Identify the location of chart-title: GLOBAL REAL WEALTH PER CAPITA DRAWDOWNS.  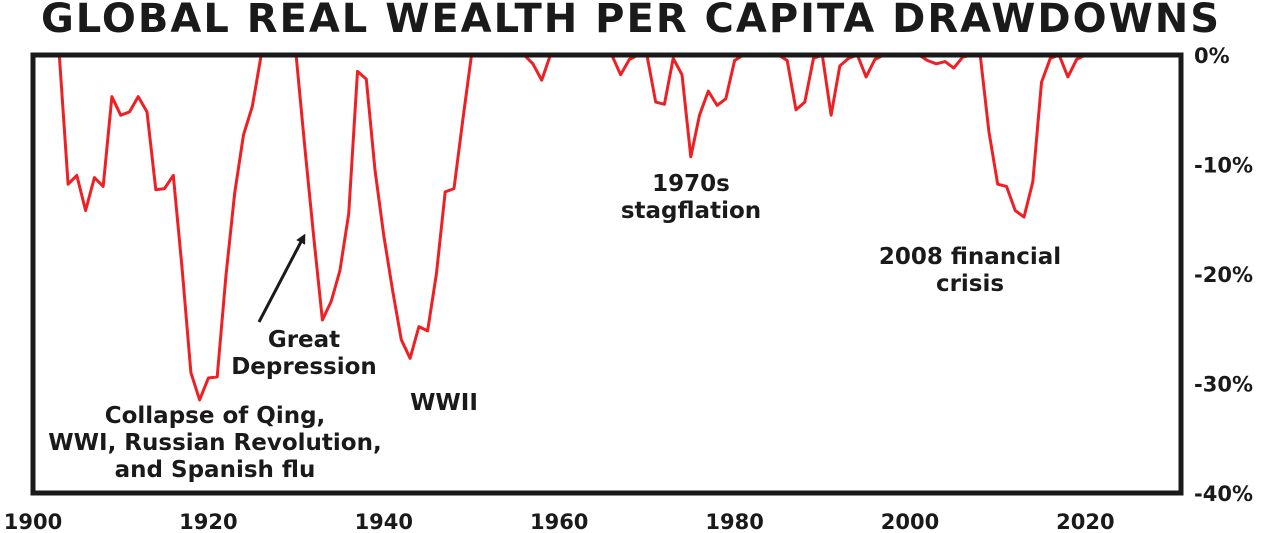
(631, 21).